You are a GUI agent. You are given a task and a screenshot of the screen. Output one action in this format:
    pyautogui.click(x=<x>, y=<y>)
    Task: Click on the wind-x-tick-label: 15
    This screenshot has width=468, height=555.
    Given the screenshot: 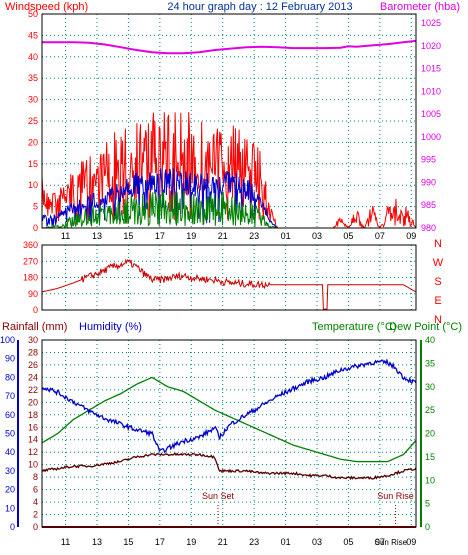 What is the action you would take?
    pyautogui.click(x=128, y=236)
    